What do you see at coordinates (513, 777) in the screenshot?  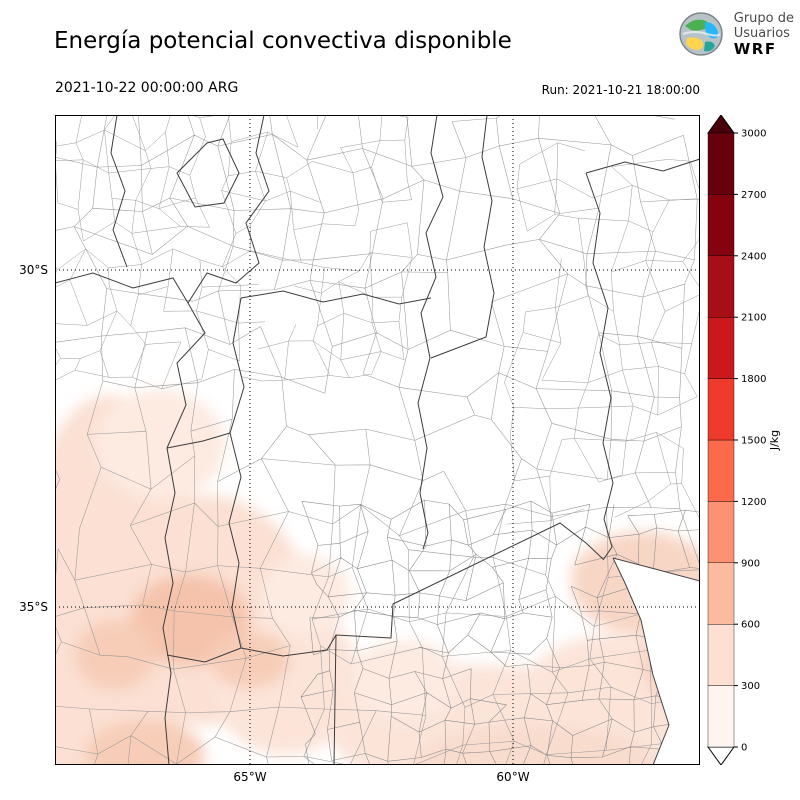 I see `lon-label-60w: 60°W` at bounding box center [513, 777].